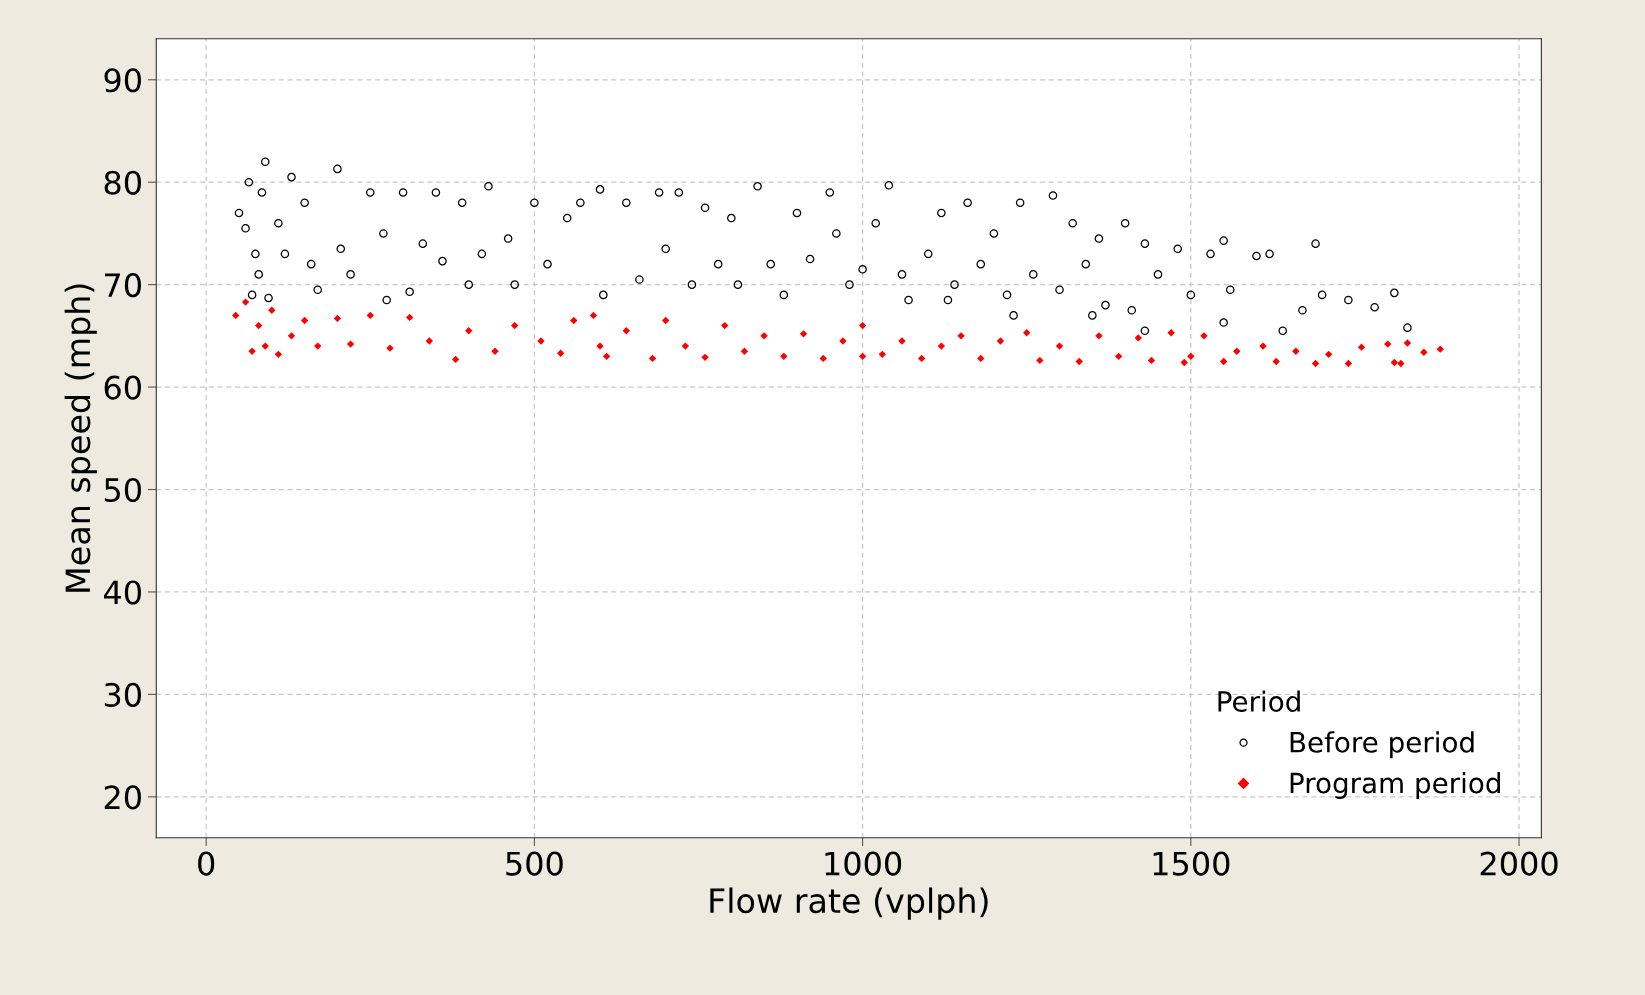 The image size is (1645, 995). Describe the element at coordinates (122, 694) in the screenshot. I see `y-tick-label: 30` at that location.